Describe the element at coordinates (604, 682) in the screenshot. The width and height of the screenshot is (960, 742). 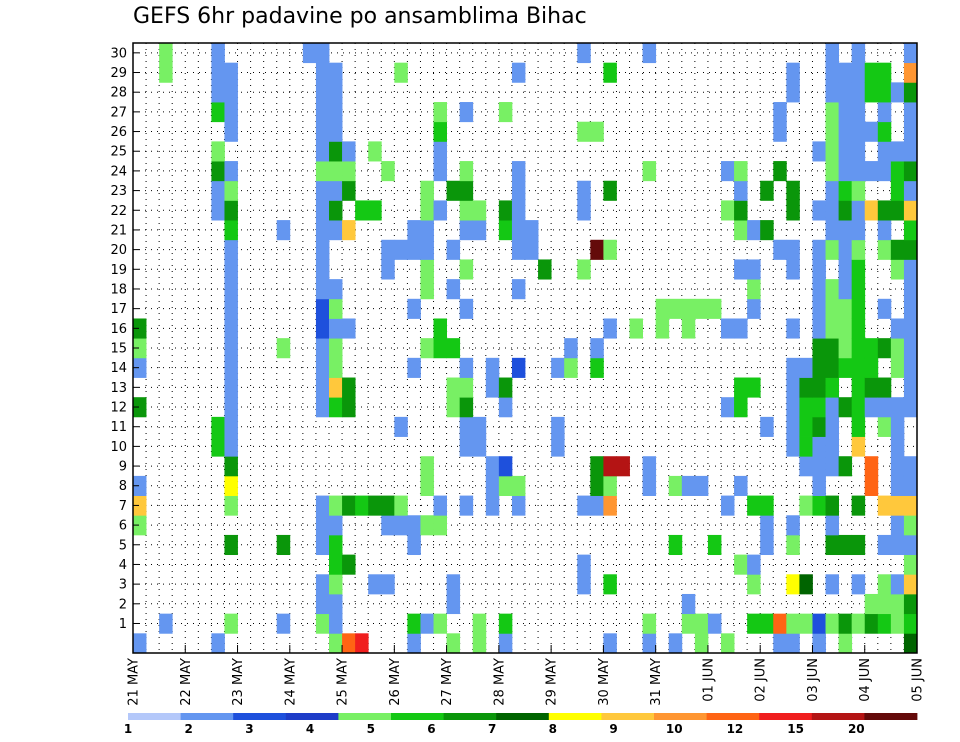
I see `x-tick-label: 30 MAY` at that location.